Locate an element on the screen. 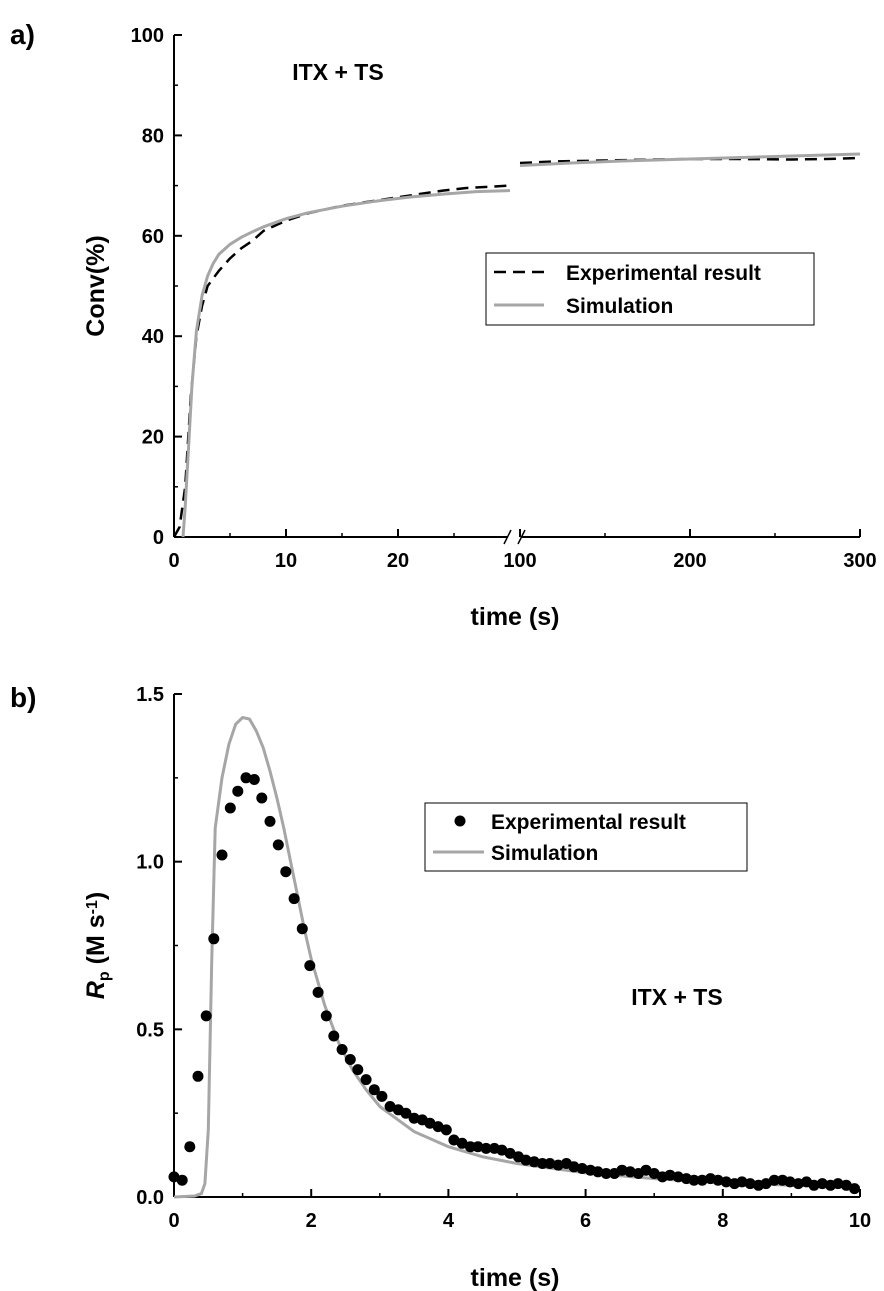  y-axis-title-units-b: (M s is located at coordinates (96, 942).